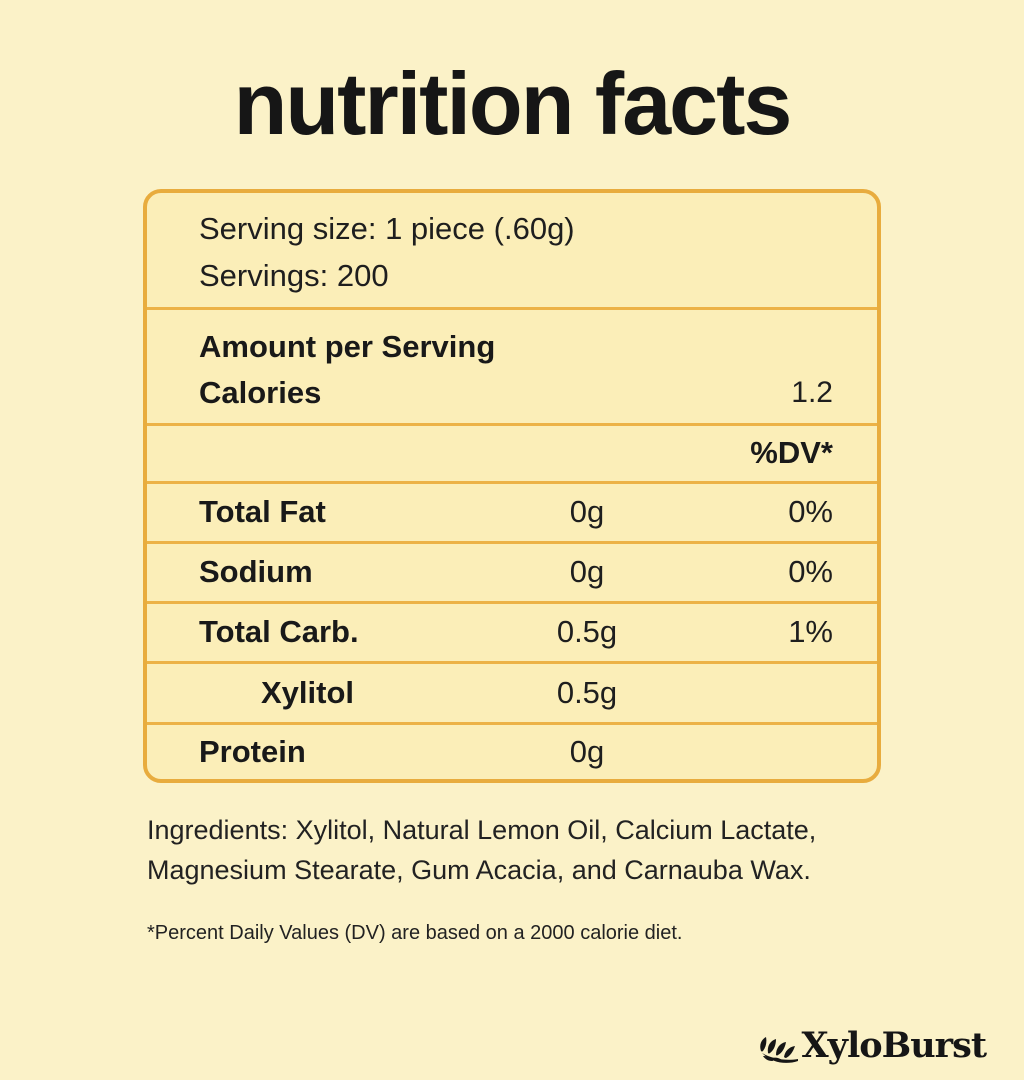 The image size is (1024, 1080). What do you see at coordinates (308, 692) in the screenshot?
I see `nutrient-label: Xylitol` at bounding box center [308, 692].